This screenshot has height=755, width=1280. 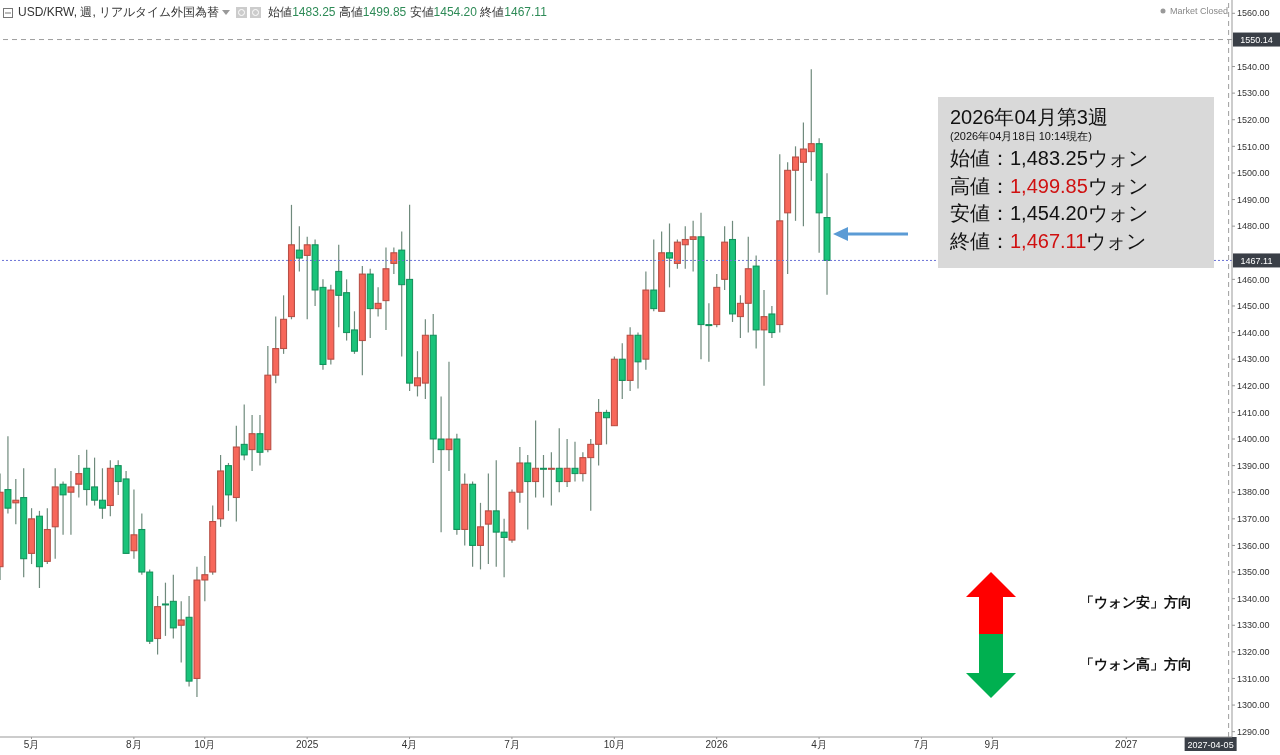 I want to click on annotation: 「ウォン安」方向, so click(x=1136, y=603).